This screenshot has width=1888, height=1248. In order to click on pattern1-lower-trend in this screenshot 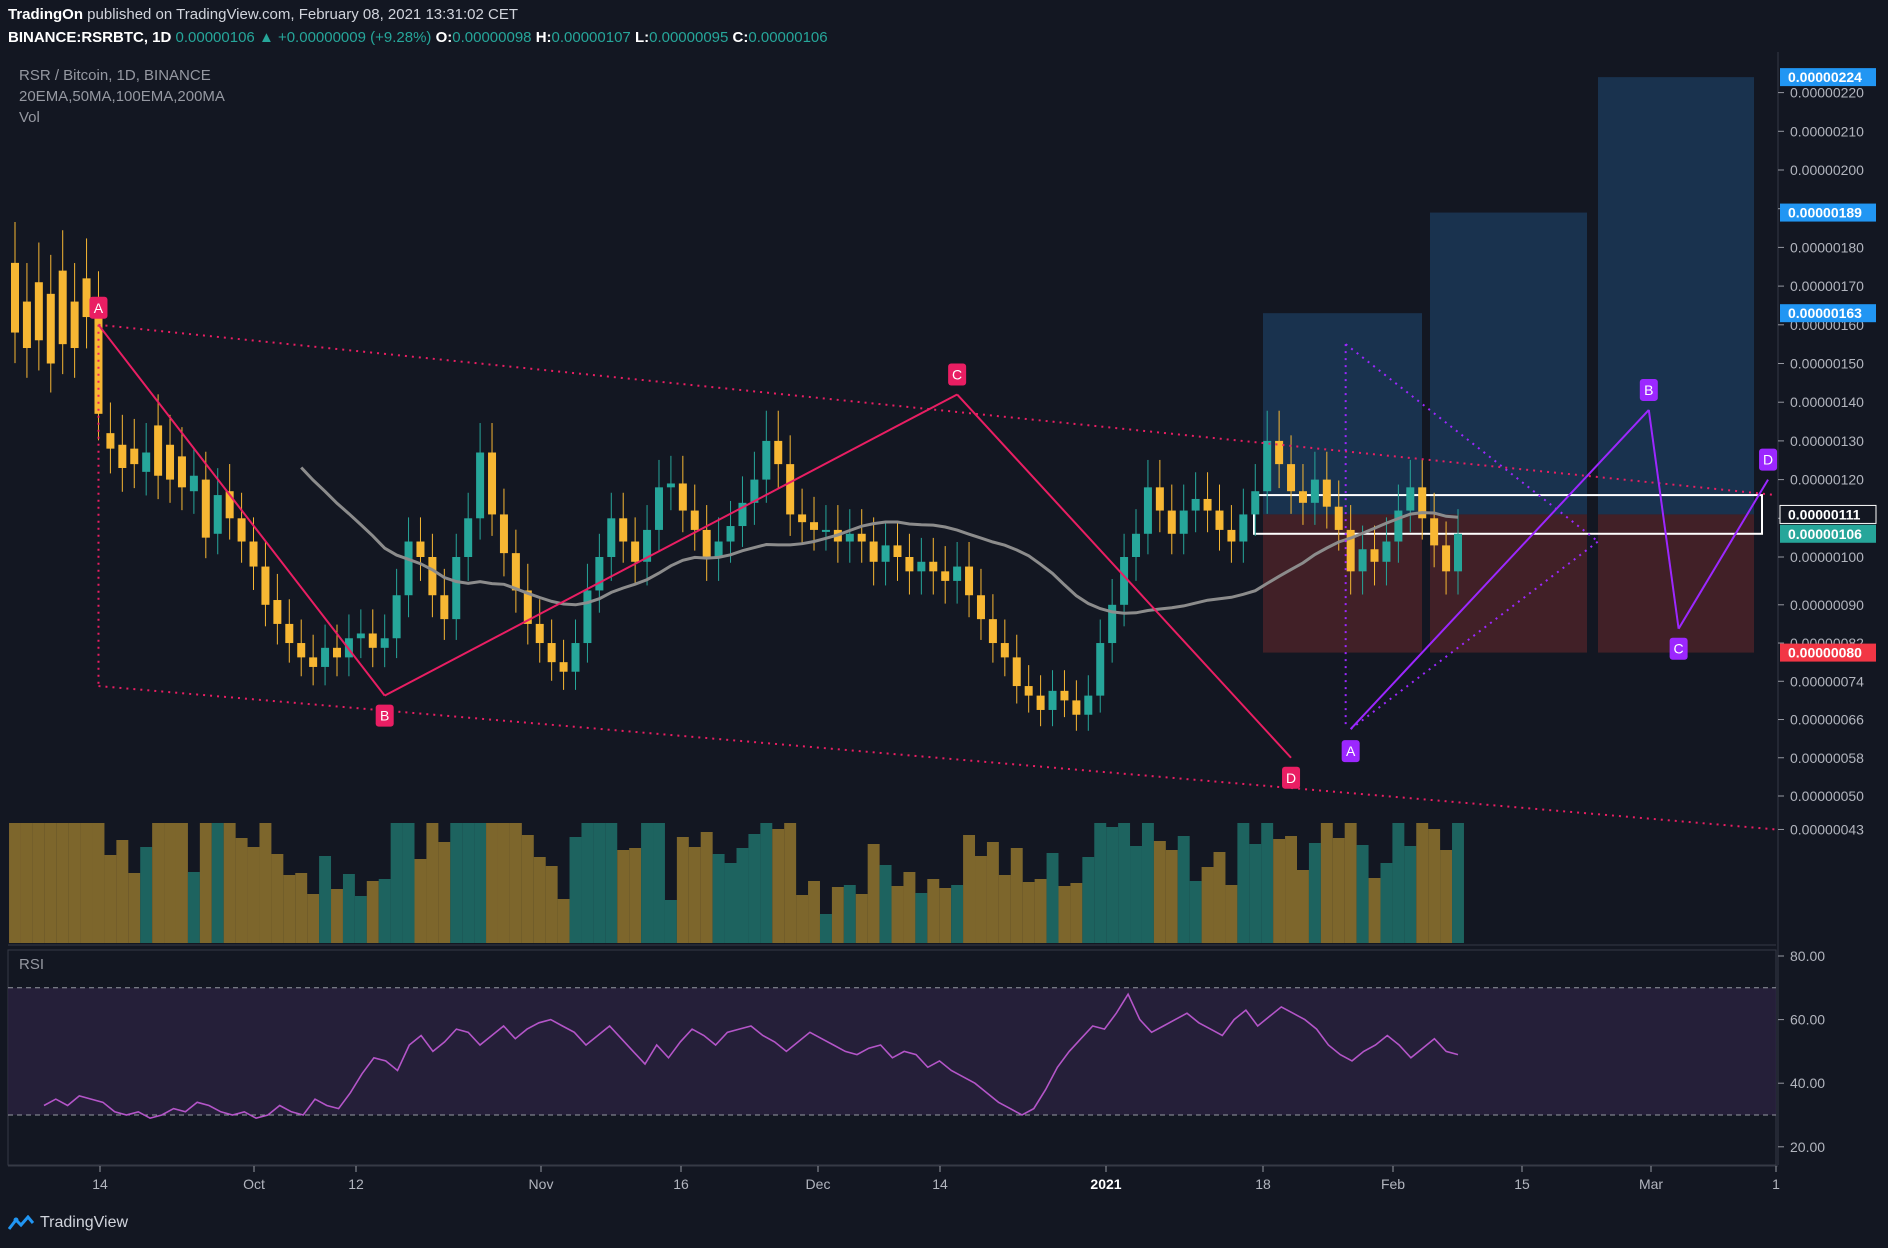, I will do `click(937, 758)`.